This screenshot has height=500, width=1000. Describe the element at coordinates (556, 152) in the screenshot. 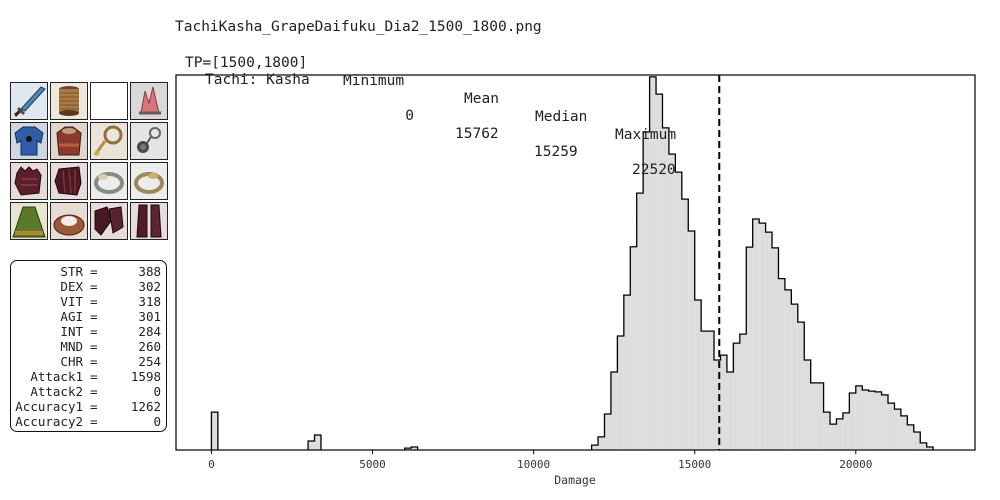

I see `median-value: 15259` at that location.